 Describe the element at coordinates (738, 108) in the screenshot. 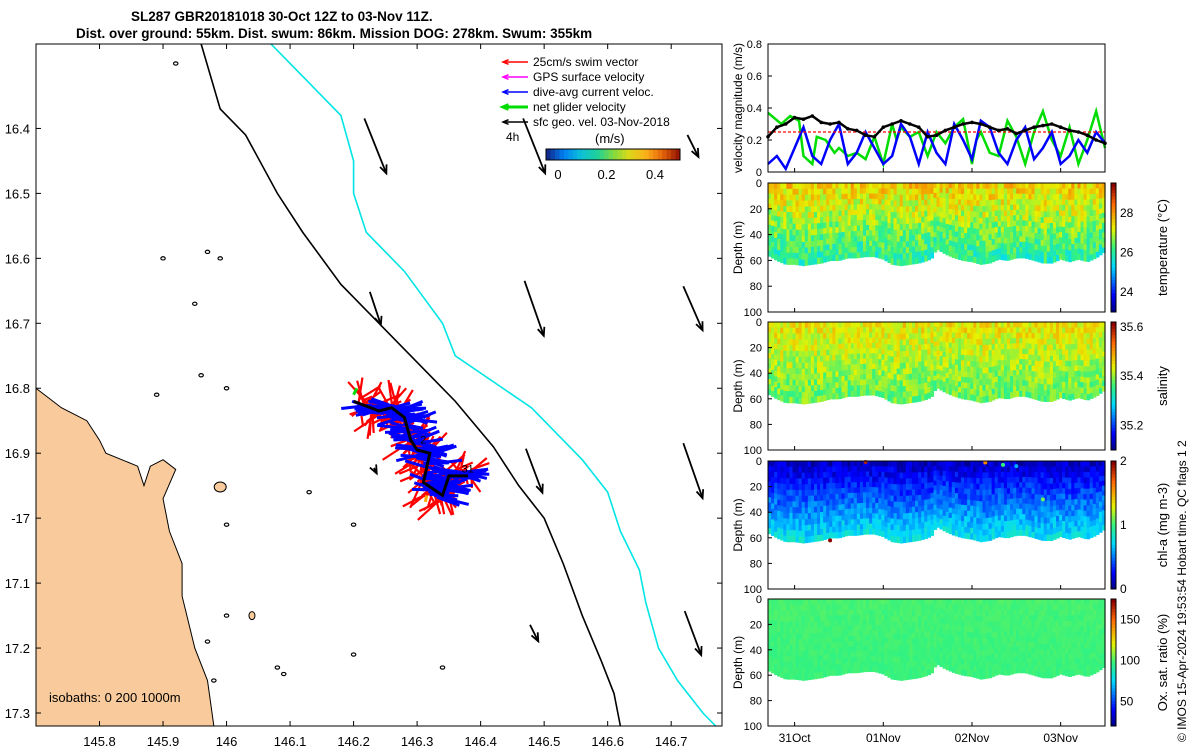

I see `y-axis-label: velocity magnitude (m/s)` at that location.